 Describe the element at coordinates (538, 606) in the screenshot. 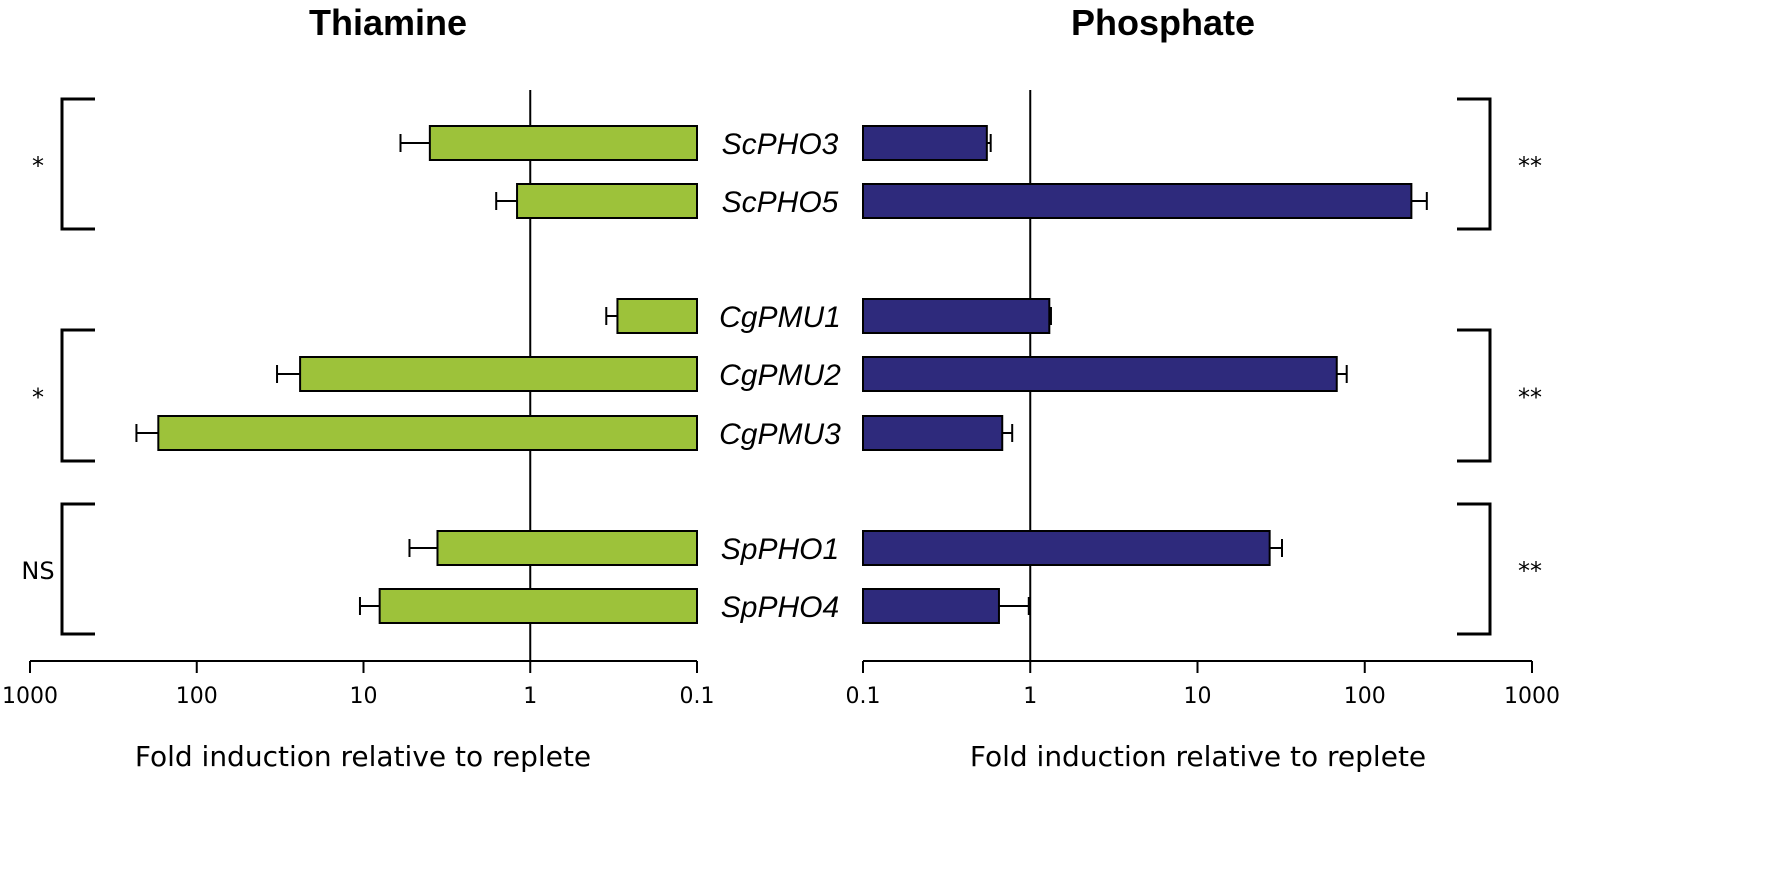

I see `left-bar-sppho4` at that location.